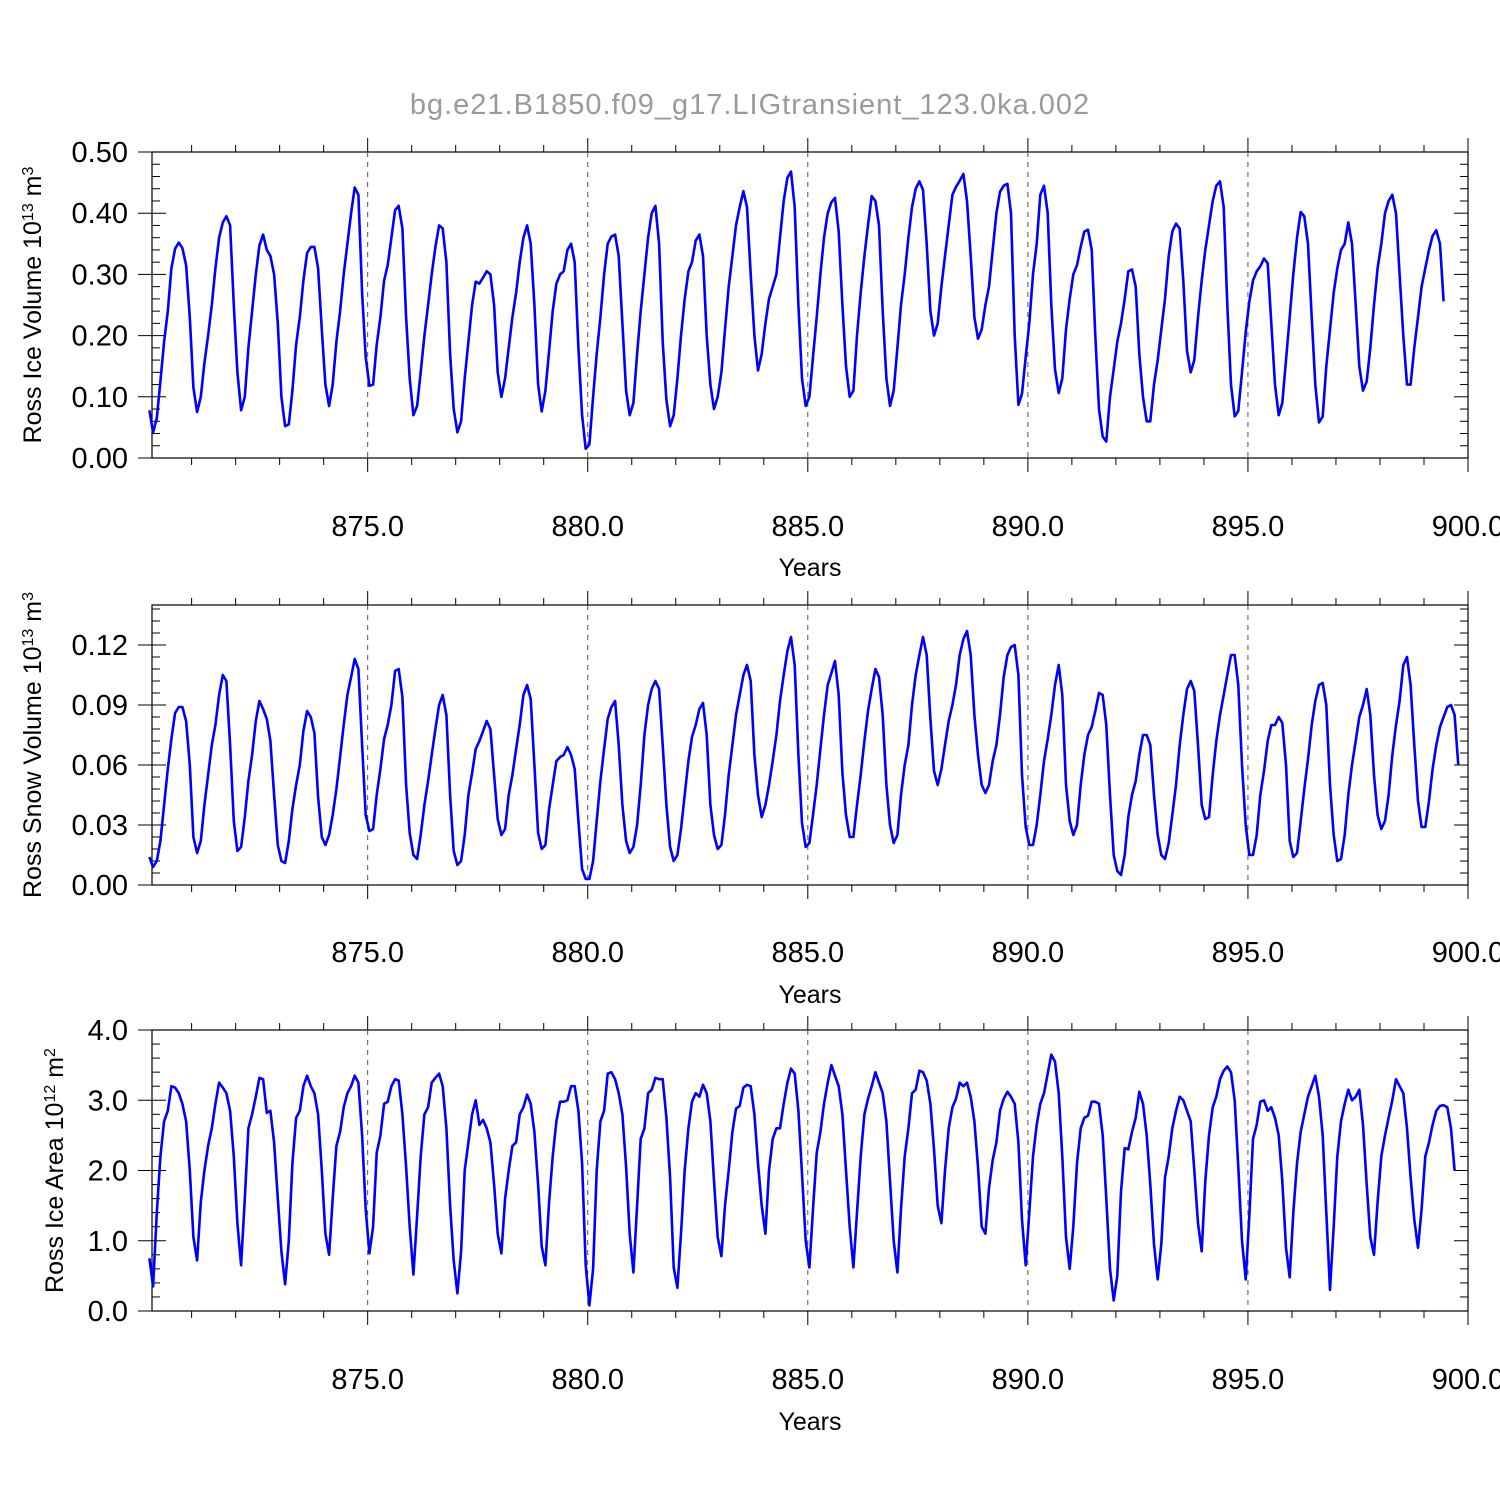 The image size is (1500, 1500). Describe the element at coordinates (100, 398) in the screenshot. I see `y-tick-label: 0.10` at that location.